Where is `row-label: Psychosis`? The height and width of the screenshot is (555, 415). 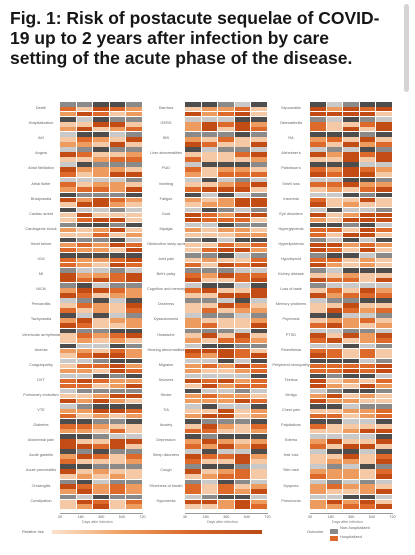
row-label: Psychosis is located at coordinates (291, 319).